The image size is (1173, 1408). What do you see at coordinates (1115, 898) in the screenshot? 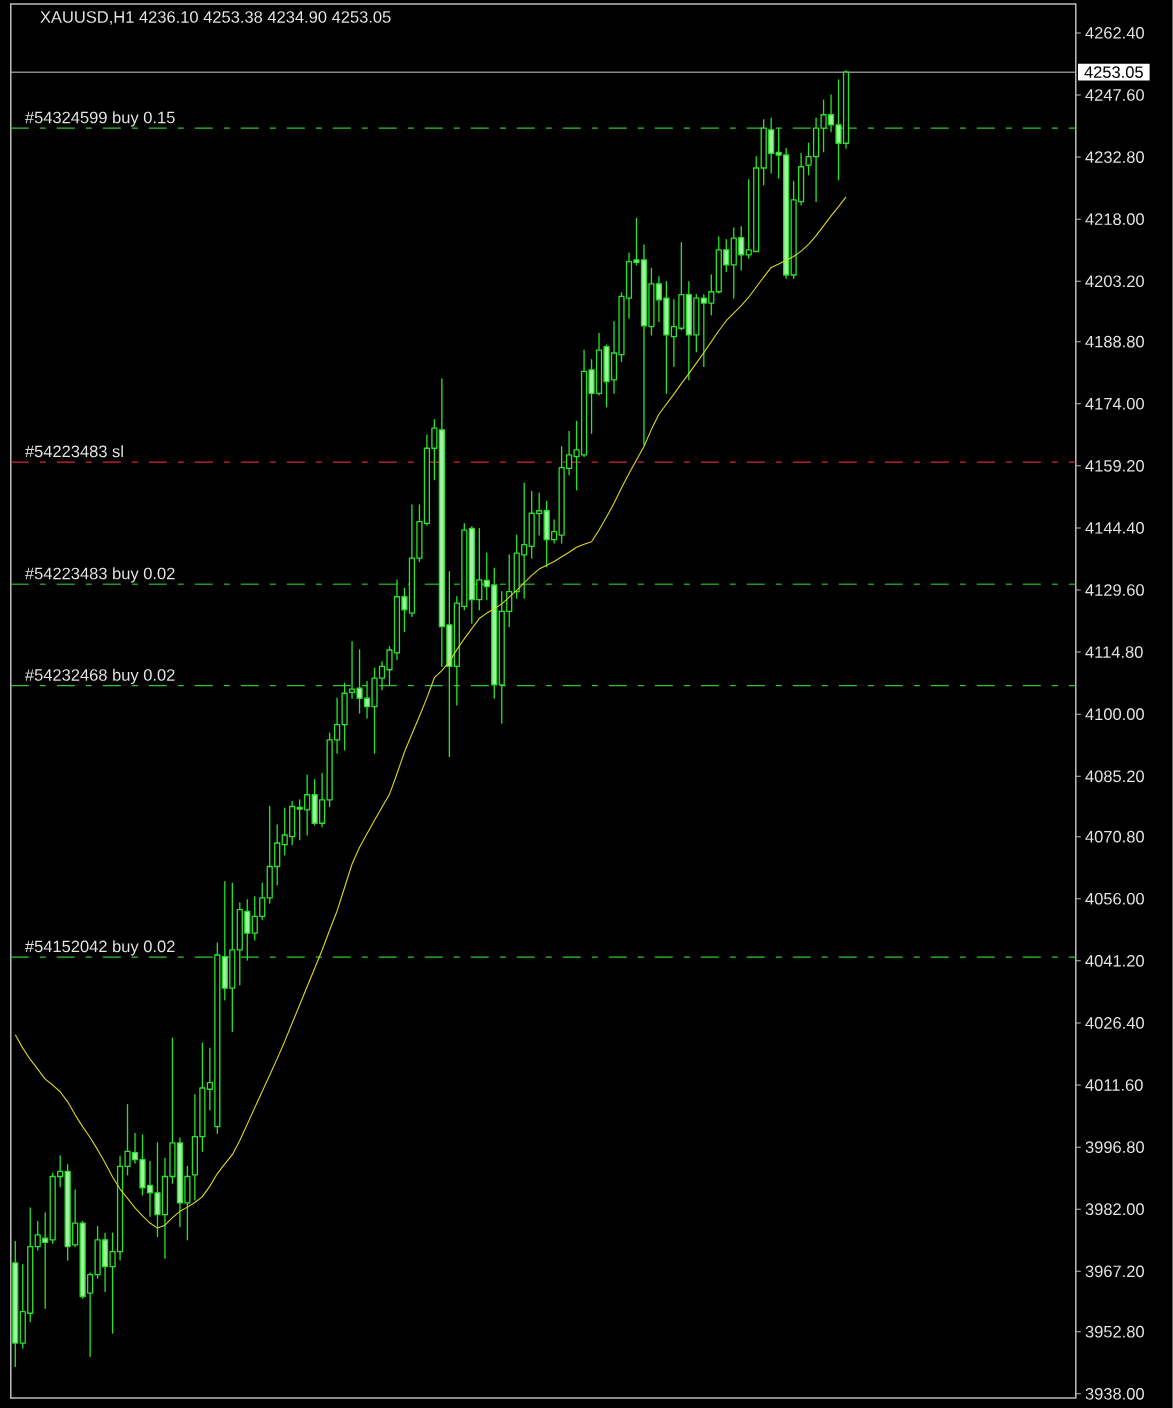
I see `y-tick-label: 4056.00` at bounding box center [1115, 898].